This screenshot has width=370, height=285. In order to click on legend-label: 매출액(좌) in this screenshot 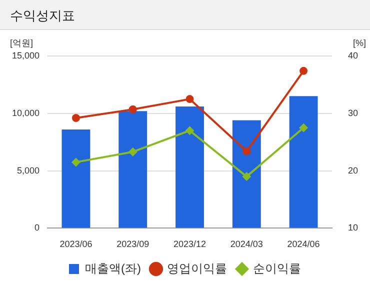, I will do `click(113, 268)`.